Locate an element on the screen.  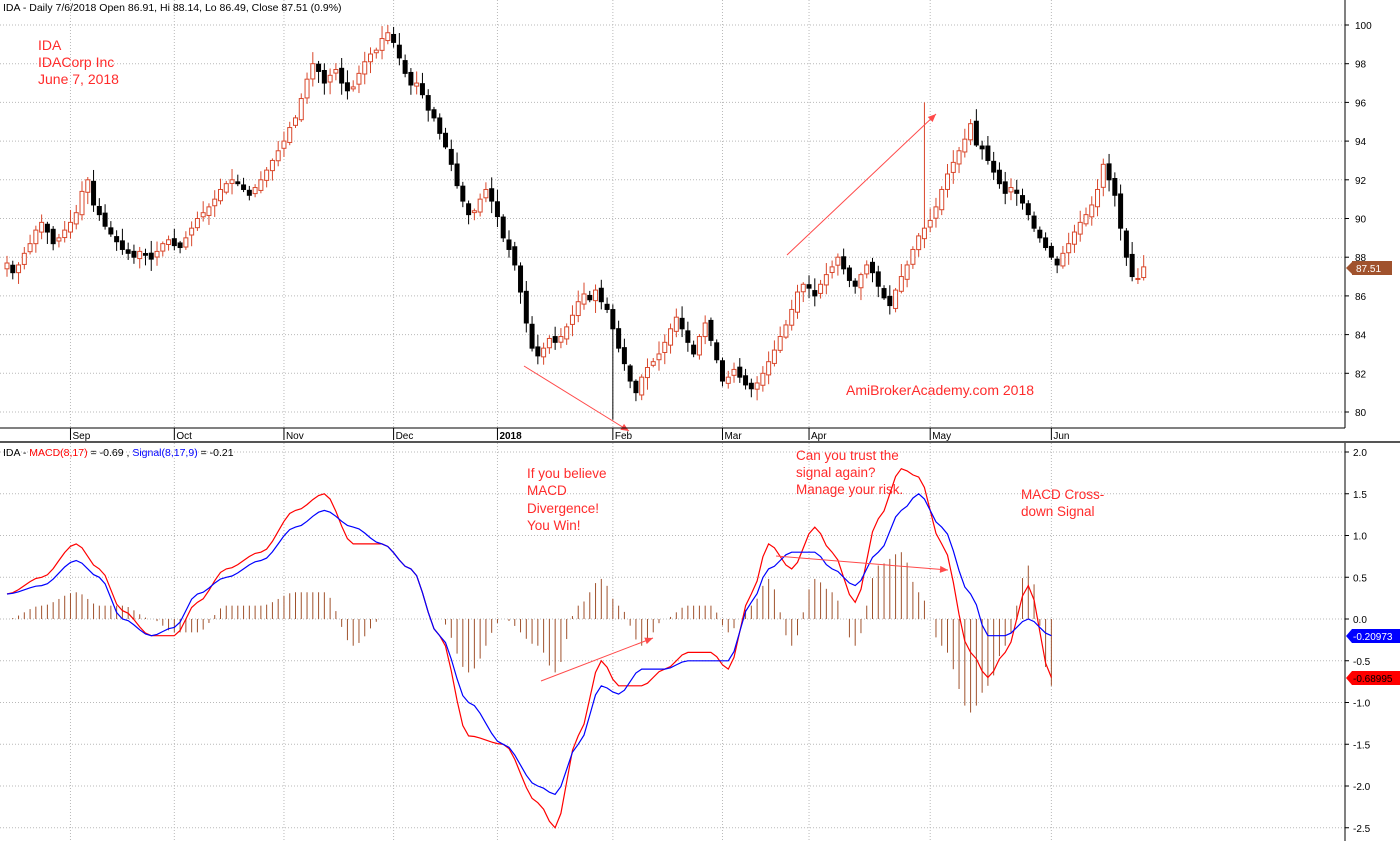
macd-y-tick-label: -2.5 is located at coordinates (1362, 829).